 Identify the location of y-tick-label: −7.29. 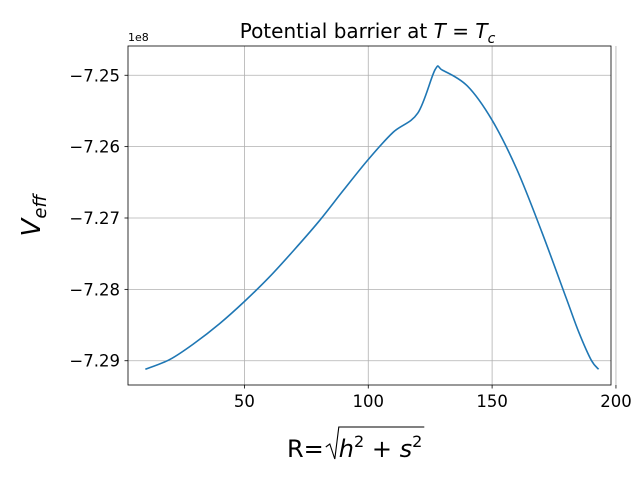
(94, 361).